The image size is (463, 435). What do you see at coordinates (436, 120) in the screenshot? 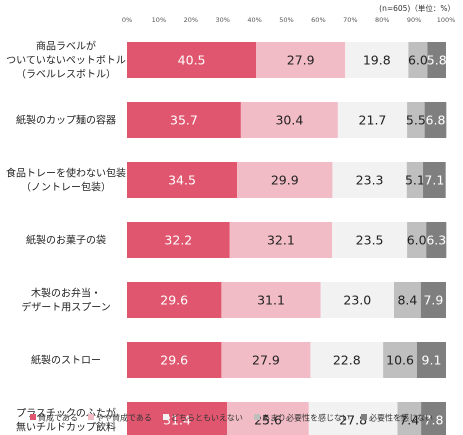
I see `data-label: 6.8` at bounding box center [436, 120].